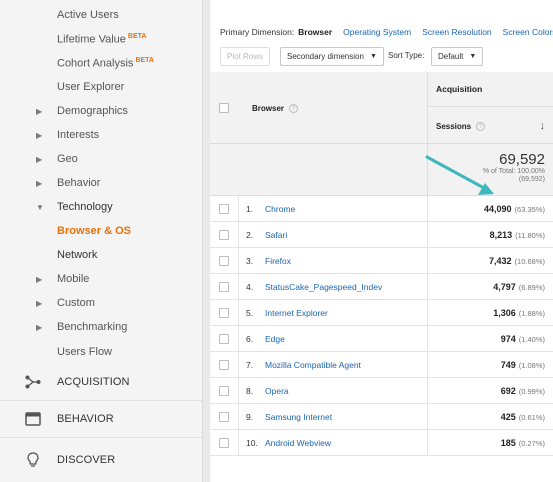 The width and height of the screenshot is (553, 482). What do you see at coordinates (276, 235) in the screenshot?
I see `browser-link: Safari` at bounding box center [276, 235].